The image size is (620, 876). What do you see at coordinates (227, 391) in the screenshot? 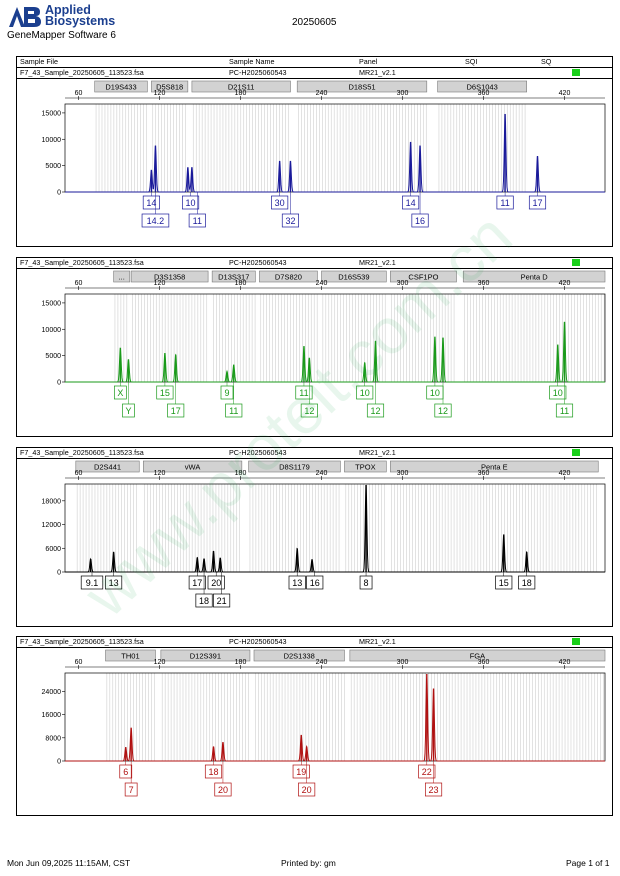
I see `allele-call-label: 9` at bounding box center [227, 391].